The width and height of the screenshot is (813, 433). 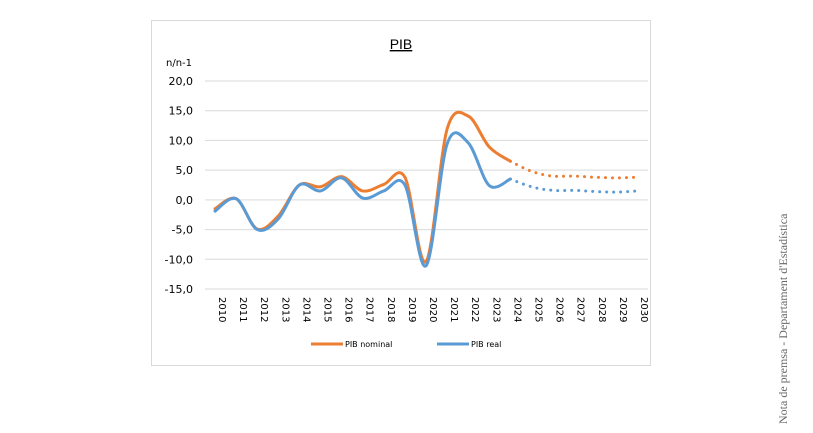 What do you see at coordinates (495, 309) in the screenshot?
I see `x-tick-label: 2023` at bounding box center [495, 309].